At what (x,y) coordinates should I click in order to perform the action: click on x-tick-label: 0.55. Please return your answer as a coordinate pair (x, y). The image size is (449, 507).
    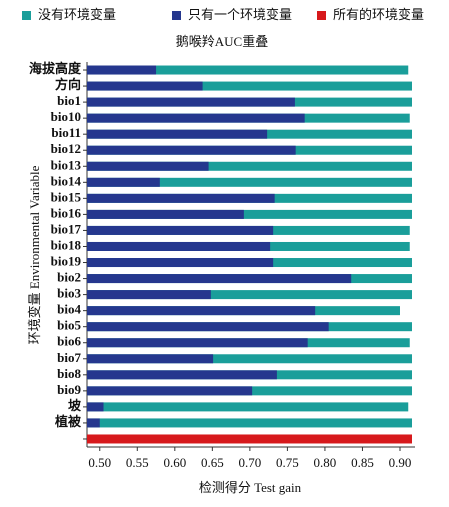
    Looking at the image, I should click on (137, 462).